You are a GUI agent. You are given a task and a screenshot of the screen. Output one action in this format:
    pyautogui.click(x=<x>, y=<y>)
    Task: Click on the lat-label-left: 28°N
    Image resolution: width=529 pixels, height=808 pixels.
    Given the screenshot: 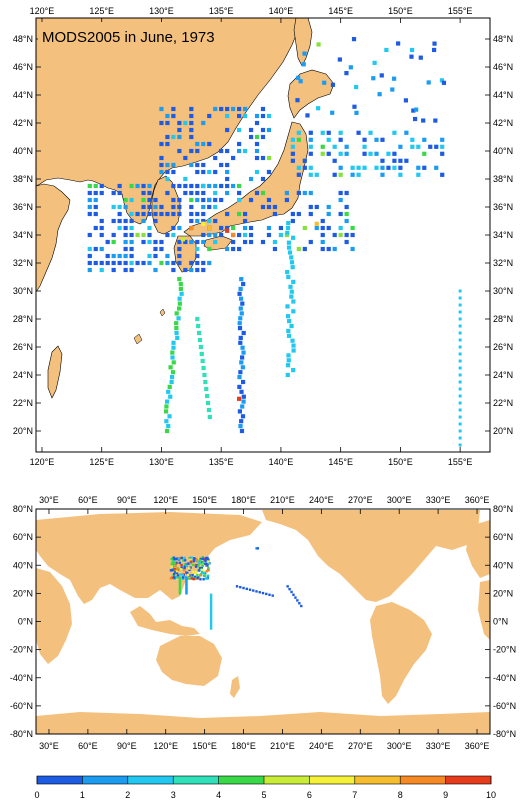 What is the action you would take?
    pyautogui.click(x=23, y=319)
    